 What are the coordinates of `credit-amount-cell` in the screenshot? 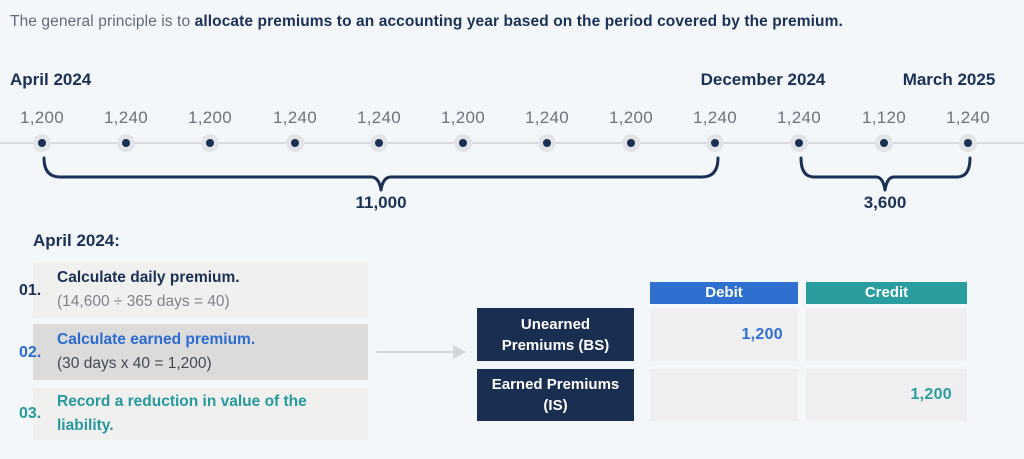 It's located at (886, 334).